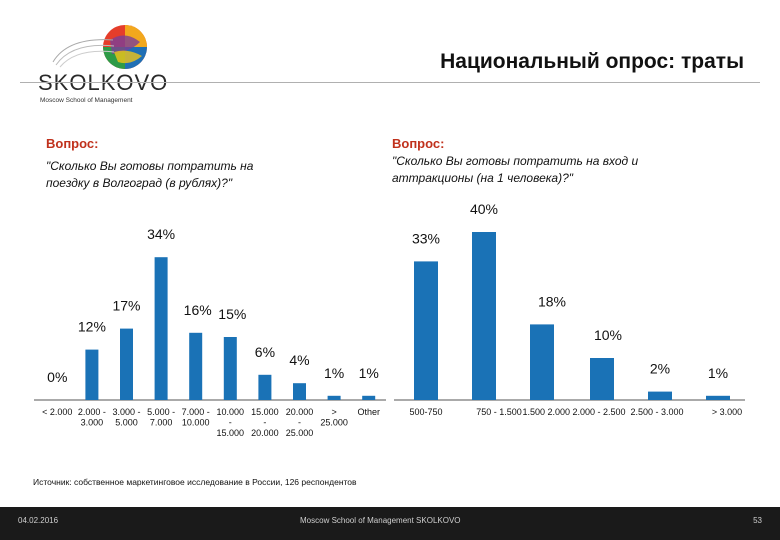  What do you see at coordinates (230, 423) in the screenshot?
I see `left-tick-label-5-1: -` at bounding box center [230, 423].